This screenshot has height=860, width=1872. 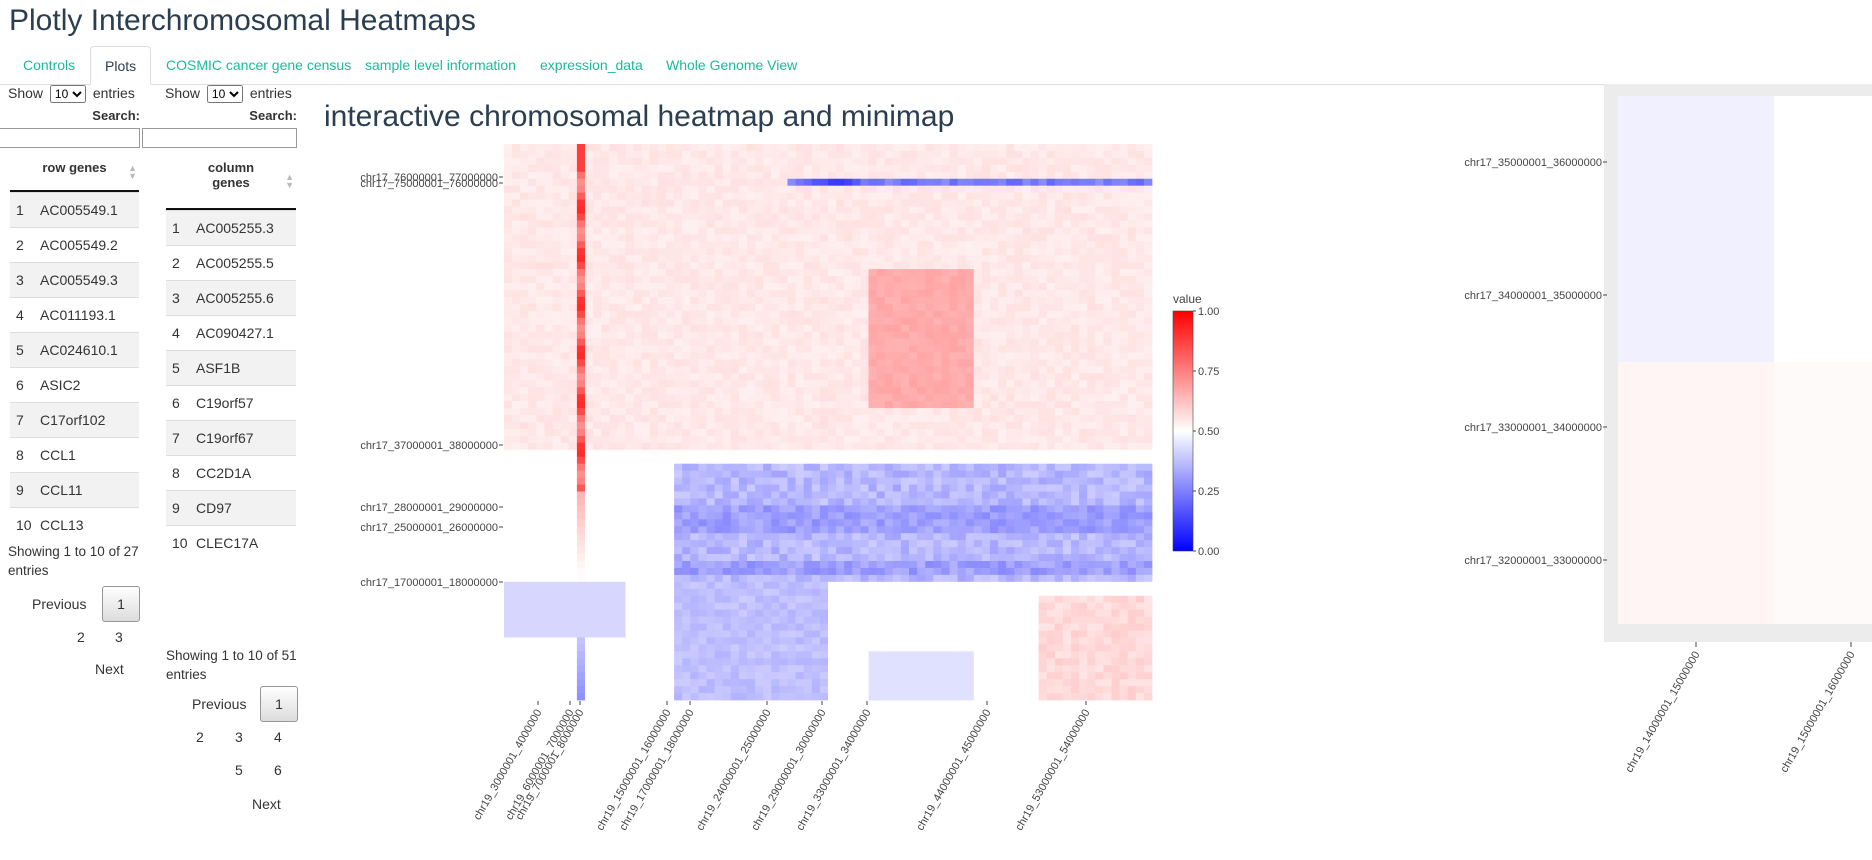 What do you see at coordinates (231, 368) in the screenshot?
I see `table-row: 5 ASF1B` at bounding box center [231, 368].